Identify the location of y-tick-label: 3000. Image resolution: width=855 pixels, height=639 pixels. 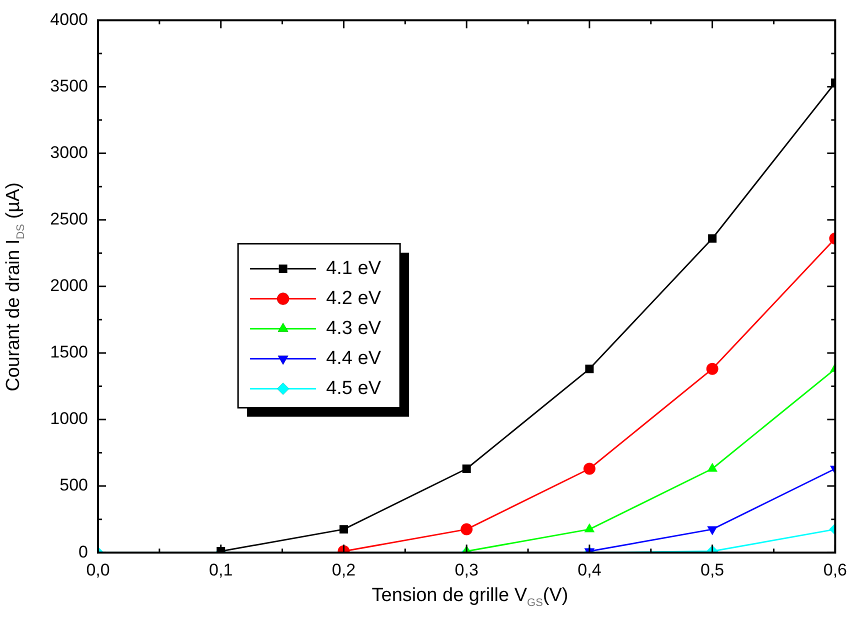
(69, 152).